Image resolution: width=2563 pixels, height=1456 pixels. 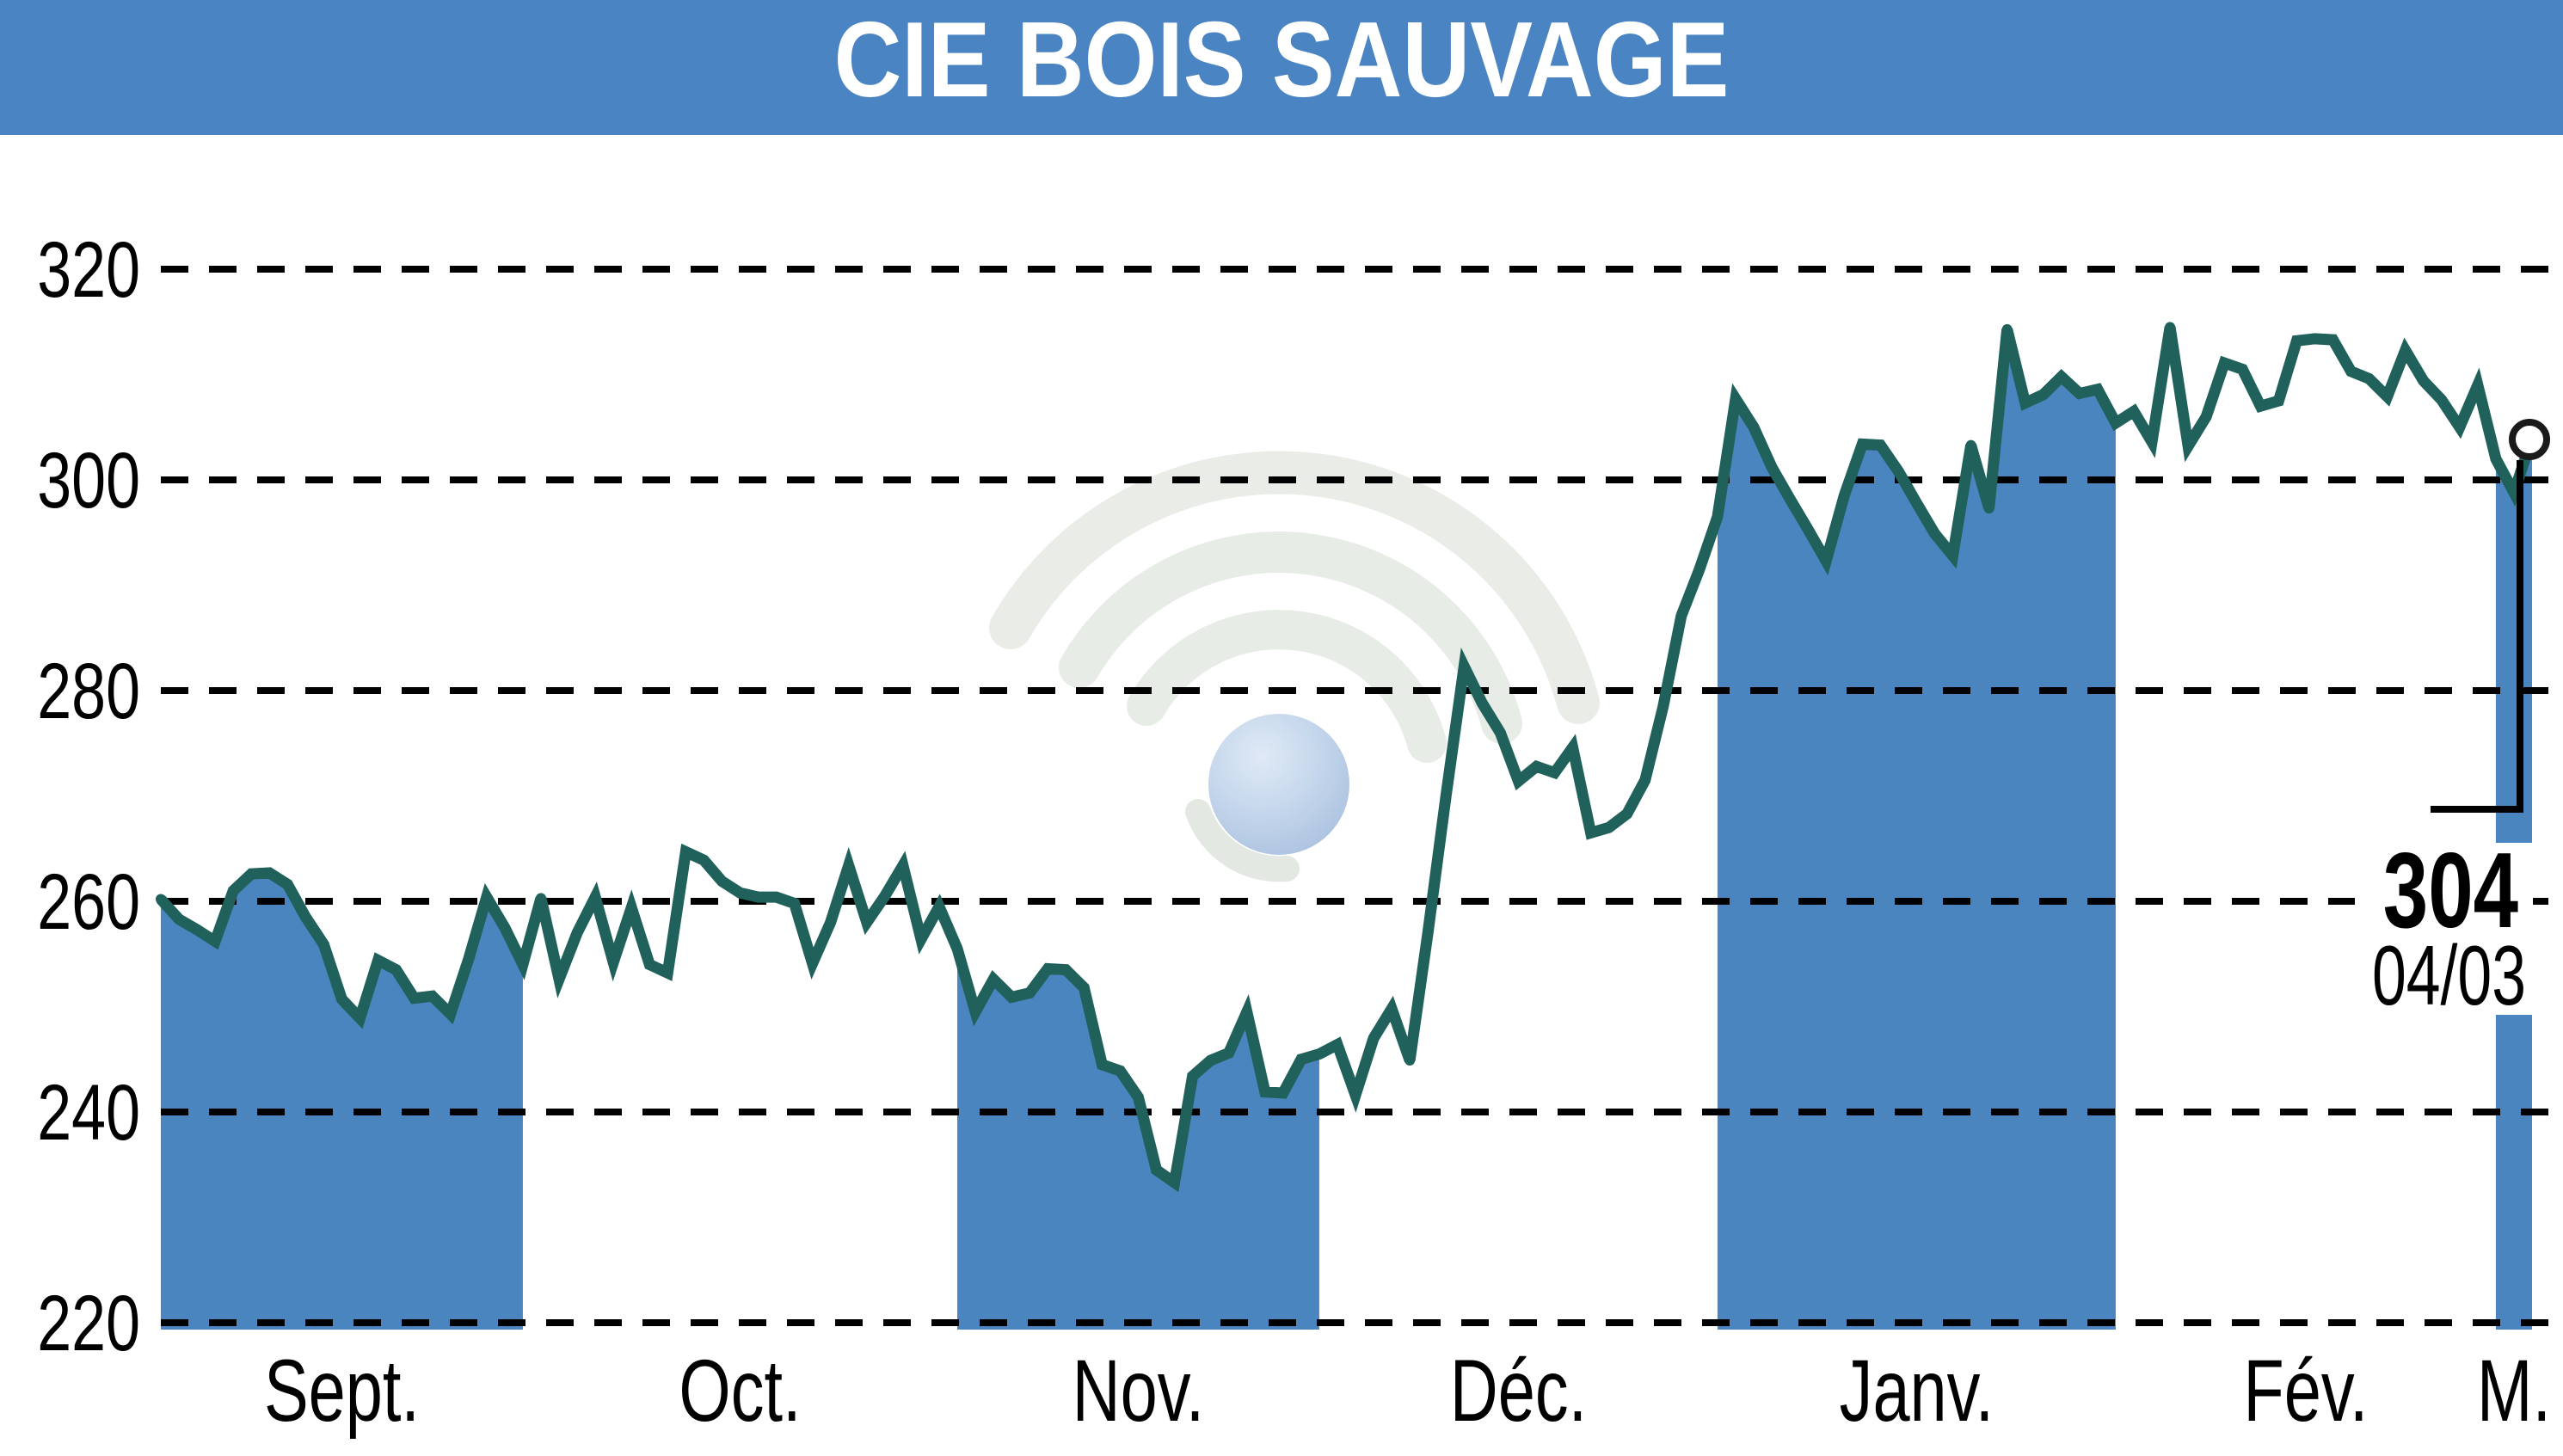 What do you see at coordinates (88, 902) in the screenshot?
I see `y-axis-label: 260` at bounding box center [88, 902].